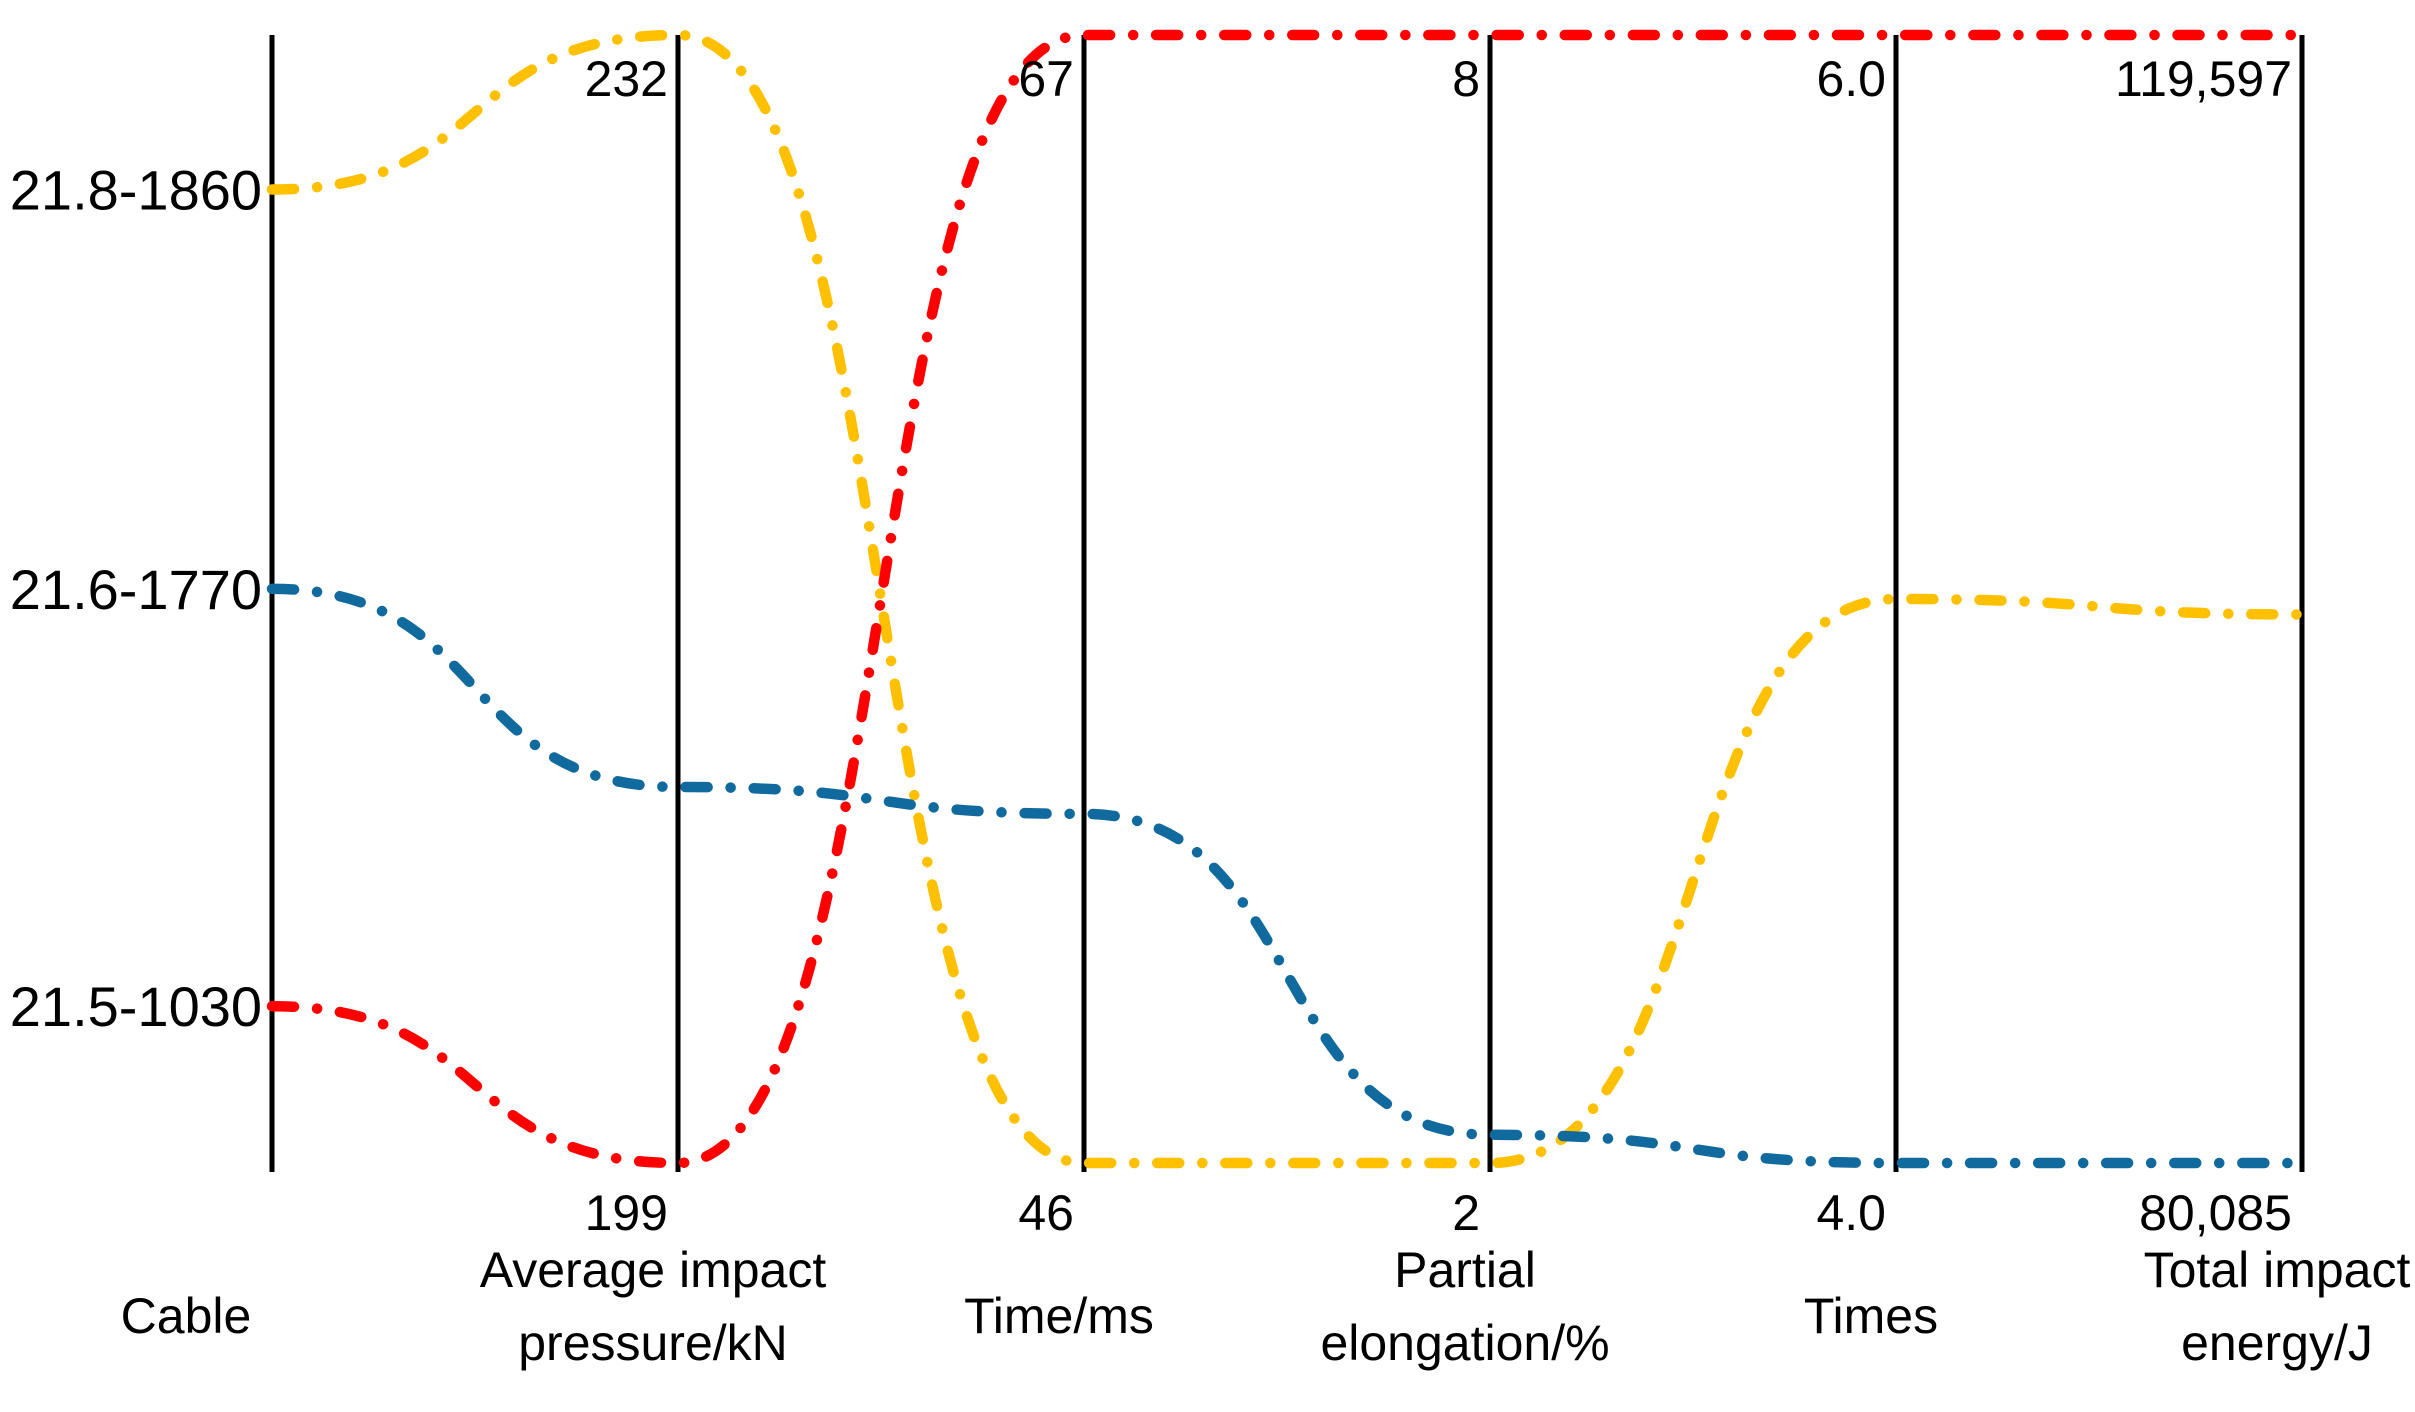 The height and width of the screenshot is (1412, 2415). I want to click on axis-title-elongation-line2: elongation/%, so click(1464, 1343).